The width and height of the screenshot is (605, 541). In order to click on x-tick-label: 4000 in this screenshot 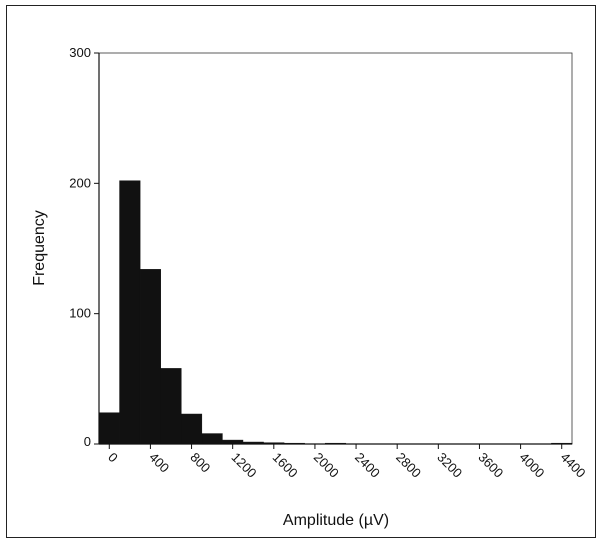, I will do `click(531, 465)`.